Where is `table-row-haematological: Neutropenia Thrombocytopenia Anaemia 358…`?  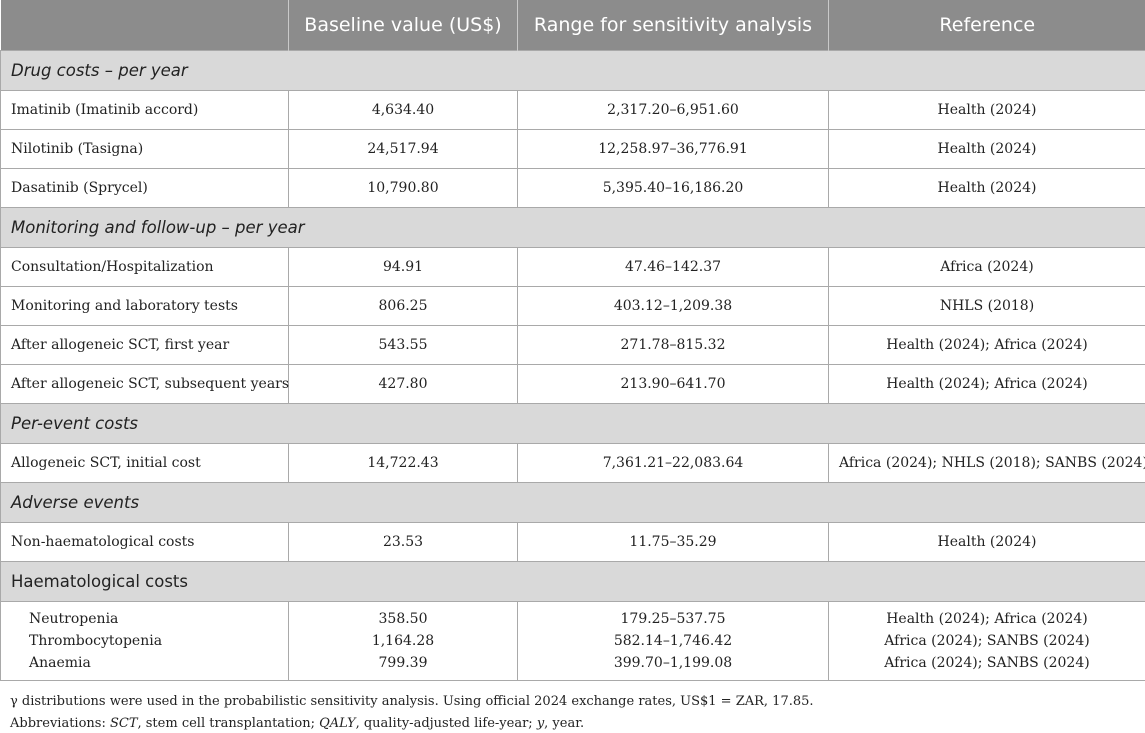 table-row-haematological: Neutropenia Thrombocytopenia Anaemia 358… is located at coordinates (572, 641).